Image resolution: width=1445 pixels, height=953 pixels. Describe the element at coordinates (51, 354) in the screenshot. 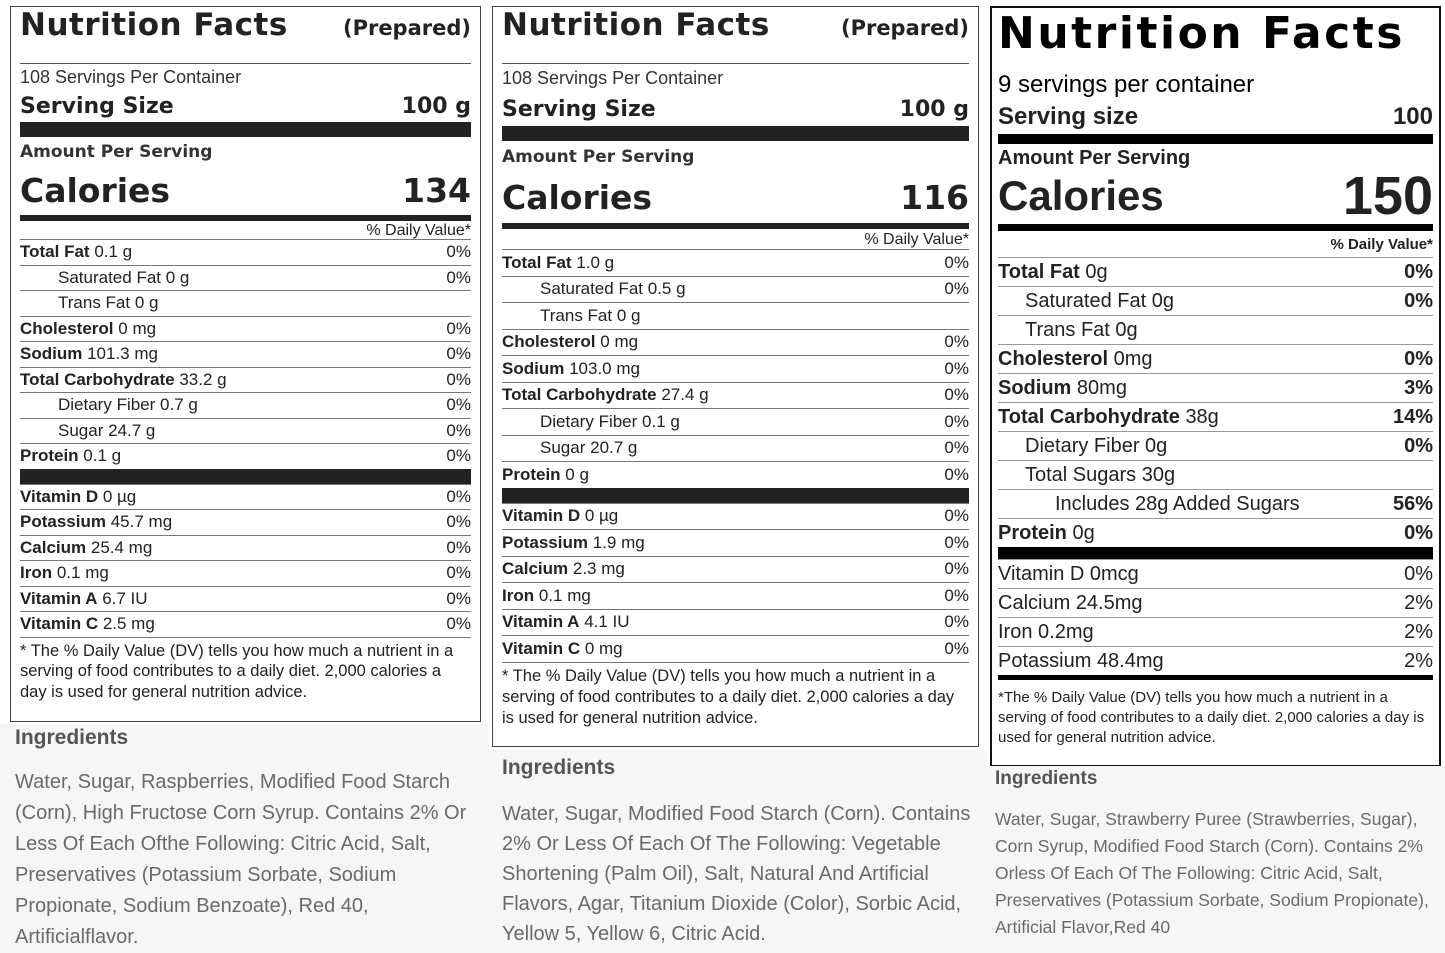

I see `nutrient-name: Sodium` at that location.